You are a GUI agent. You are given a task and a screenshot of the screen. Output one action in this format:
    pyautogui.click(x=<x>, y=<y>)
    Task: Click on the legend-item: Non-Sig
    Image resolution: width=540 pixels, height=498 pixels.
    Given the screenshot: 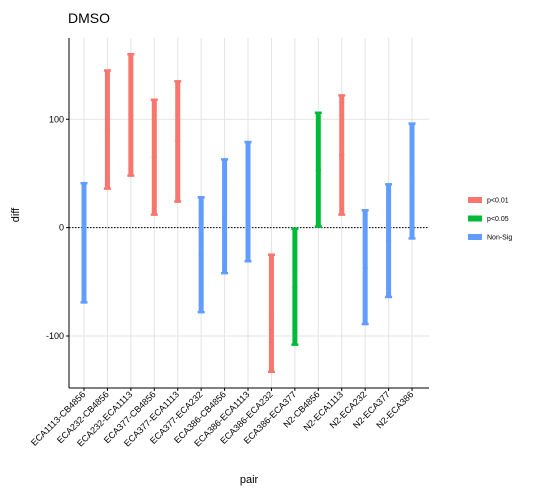 What is the action you would take?
    pyautogui.click(x=490, y=238)
    